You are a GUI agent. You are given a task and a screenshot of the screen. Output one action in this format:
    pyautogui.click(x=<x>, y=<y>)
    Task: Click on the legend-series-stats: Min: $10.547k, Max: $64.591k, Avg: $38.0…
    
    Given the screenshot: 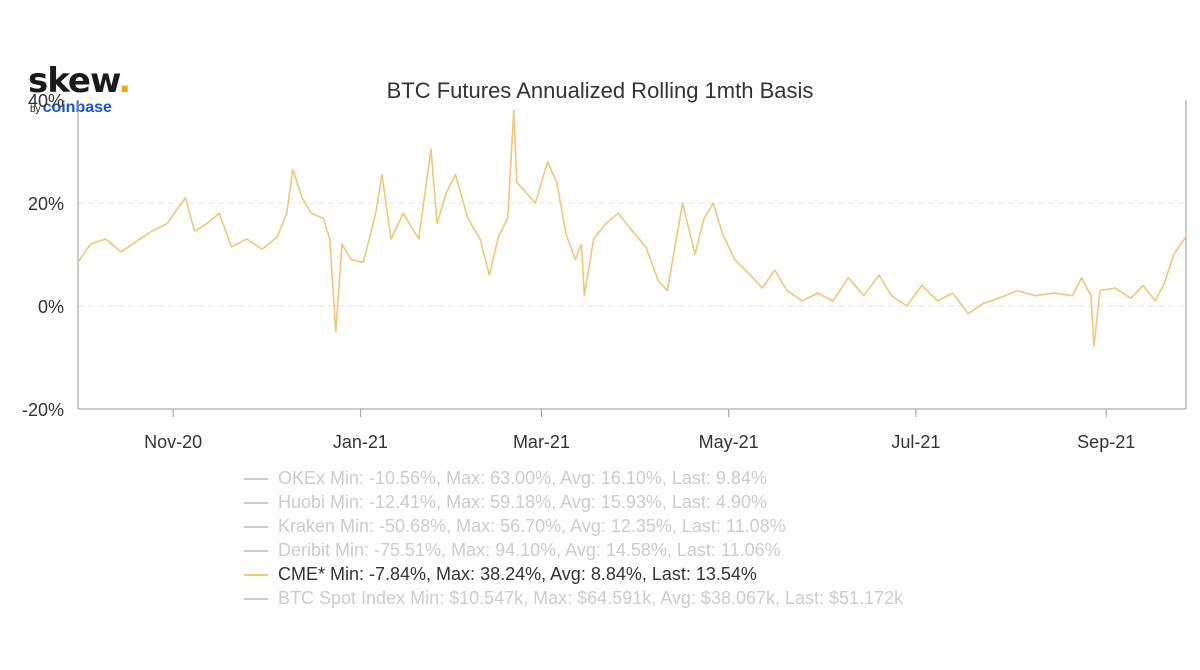 What is the action you would take?
    pyautogui.click(x=654, y=598)
    